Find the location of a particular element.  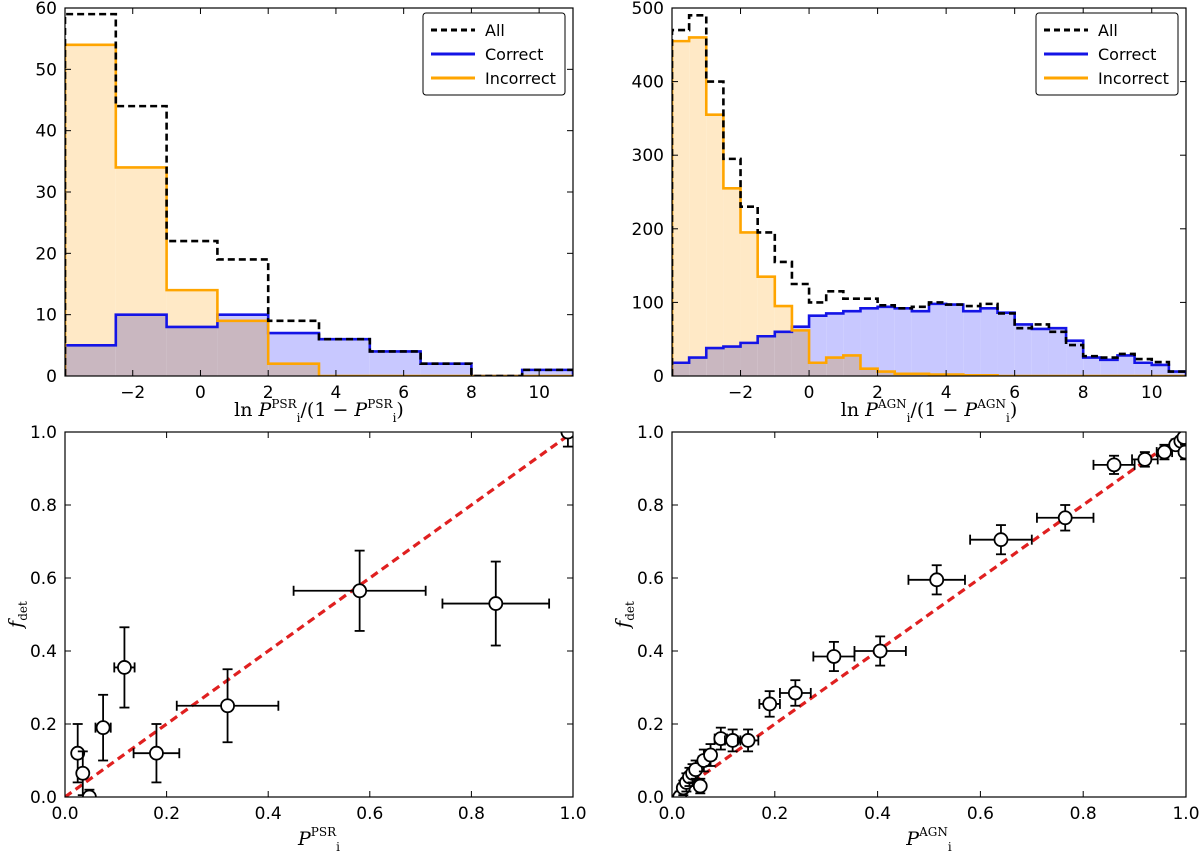

x-axis-label-part: ) is located at coordinates (1013, 410).